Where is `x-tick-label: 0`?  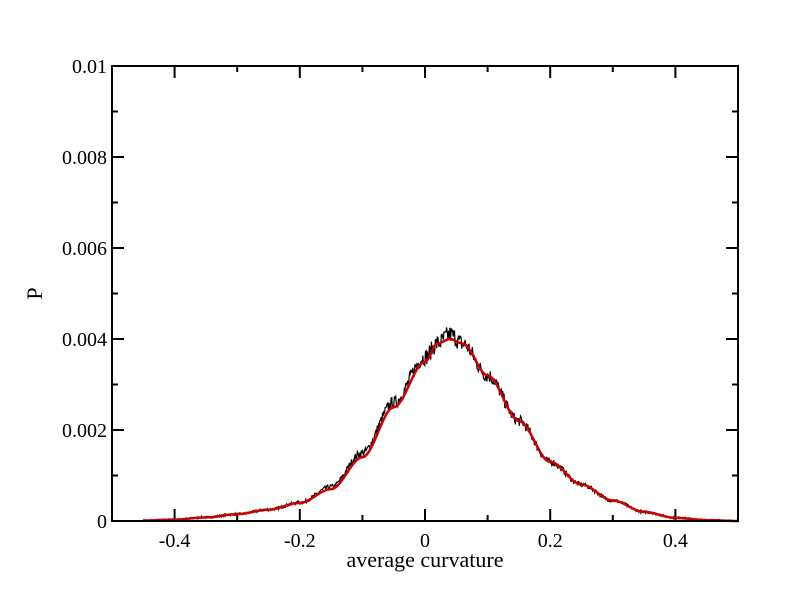
x-tick-label: 0 is located at coordinates (425, 541).